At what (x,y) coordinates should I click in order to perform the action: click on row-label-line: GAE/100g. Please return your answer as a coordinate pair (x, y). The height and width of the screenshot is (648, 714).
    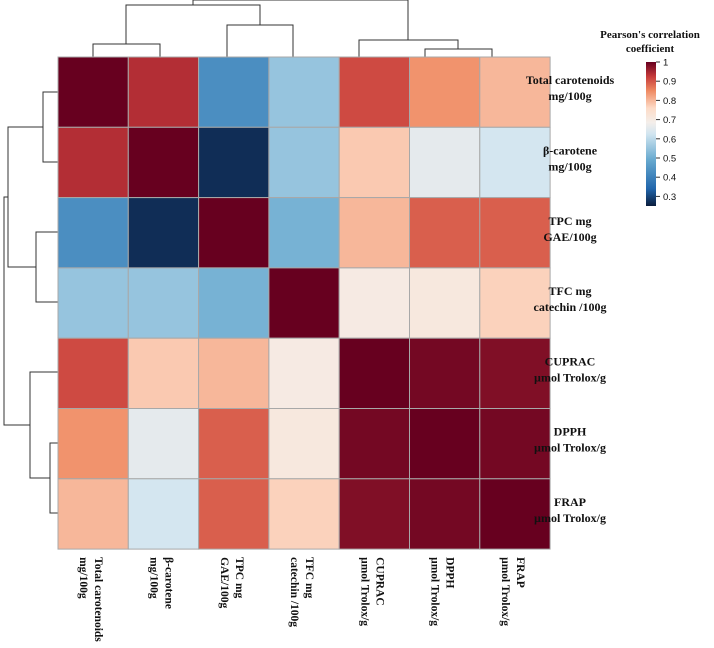
    Looking at the image, I should click on (569, 237).